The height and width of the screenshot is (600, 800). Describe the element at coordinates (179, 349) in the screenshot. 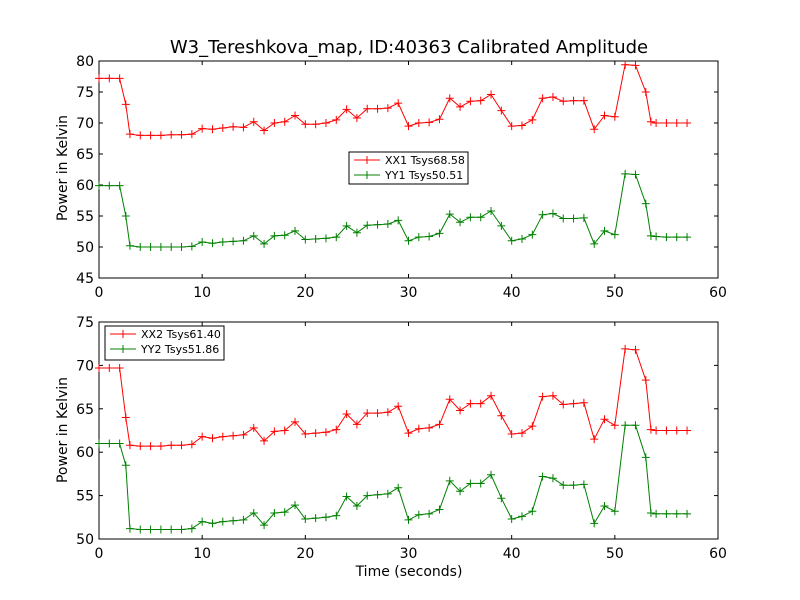

I see `legend-label: YY2 Tsys51.86` at that location.